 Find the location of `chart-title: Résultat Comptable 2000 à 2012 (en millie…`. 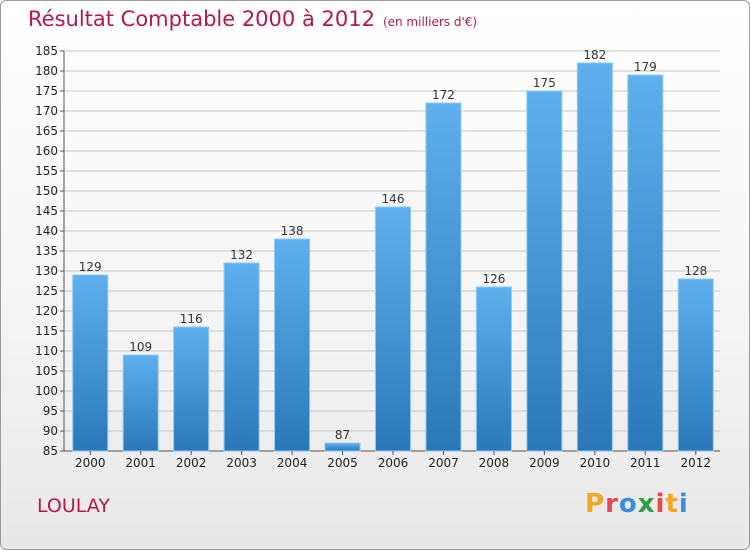

chart-title: Résultat Comptable 2000 à 2012 (en millie… is located at coordinates (252, 19).